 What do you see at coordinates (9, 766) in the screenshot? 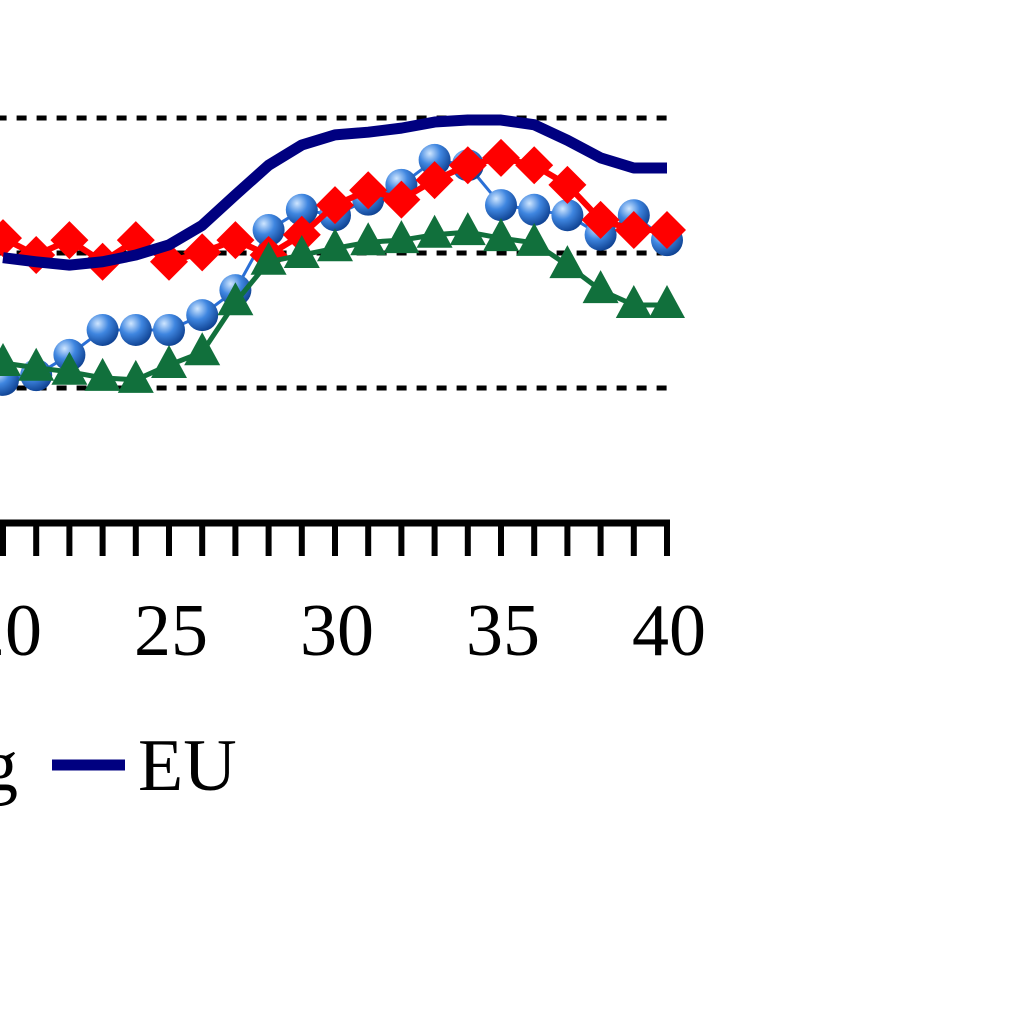
I see `legend-label: g` at bounding box center [9, 766].